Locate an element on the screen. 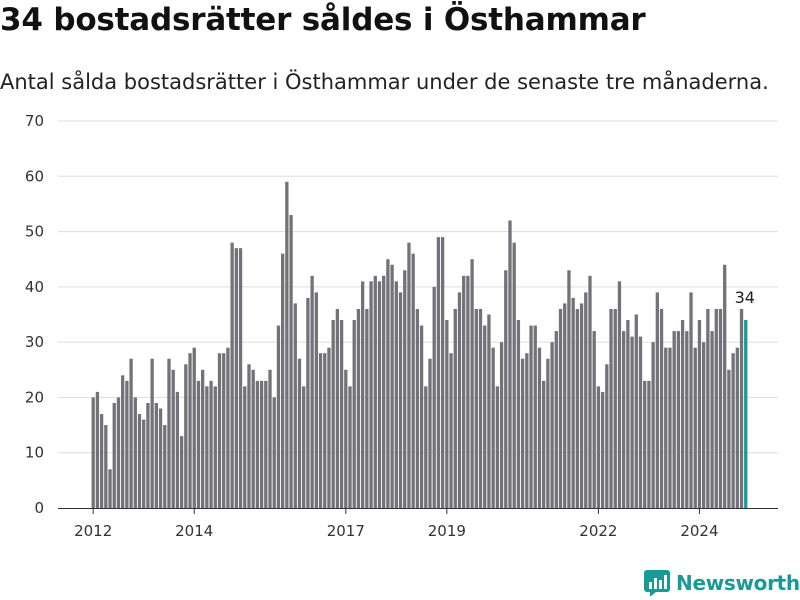 This screenshot has width=800, height=600. x-tick-label: 2019 is located at coordinates (447, 531).